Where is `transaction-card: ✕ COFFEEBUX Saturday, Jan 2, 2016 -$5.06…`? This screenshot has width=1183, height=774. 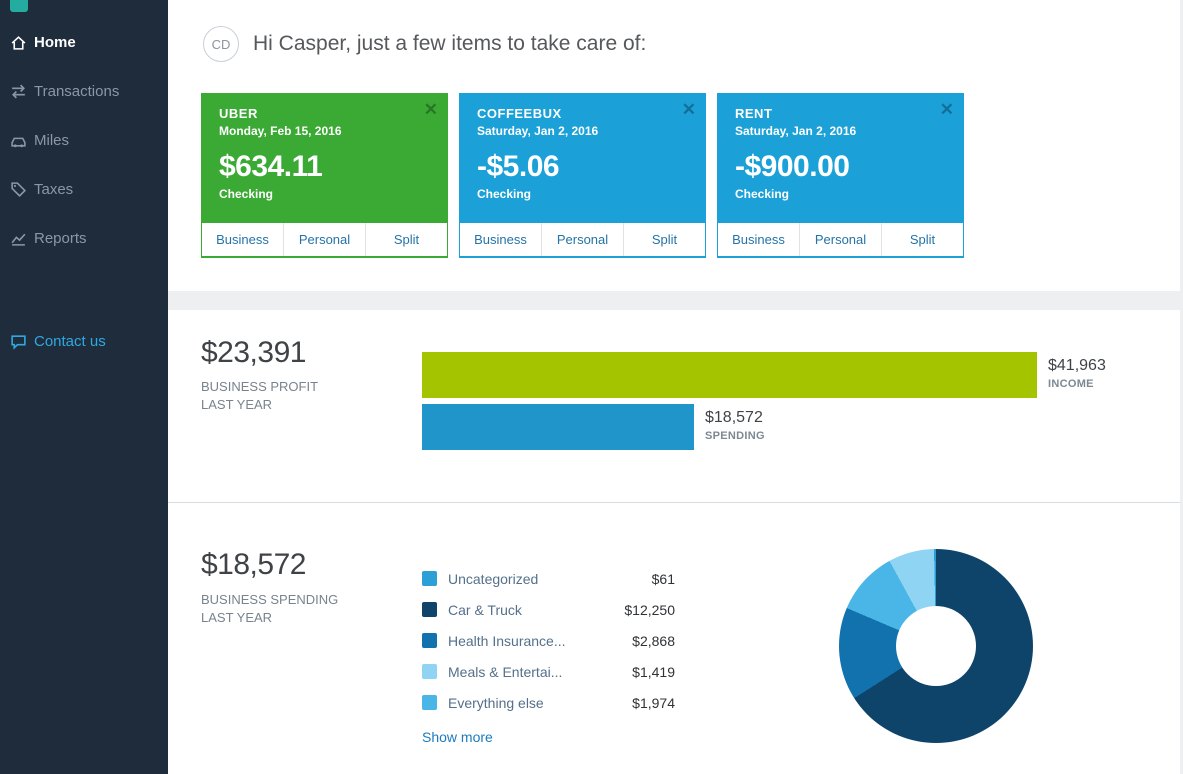
transaction-card: ✕ COFFEEBUX Saturday, Jan 2, 2016 -$5.06… is located at coordinates (582, 175).